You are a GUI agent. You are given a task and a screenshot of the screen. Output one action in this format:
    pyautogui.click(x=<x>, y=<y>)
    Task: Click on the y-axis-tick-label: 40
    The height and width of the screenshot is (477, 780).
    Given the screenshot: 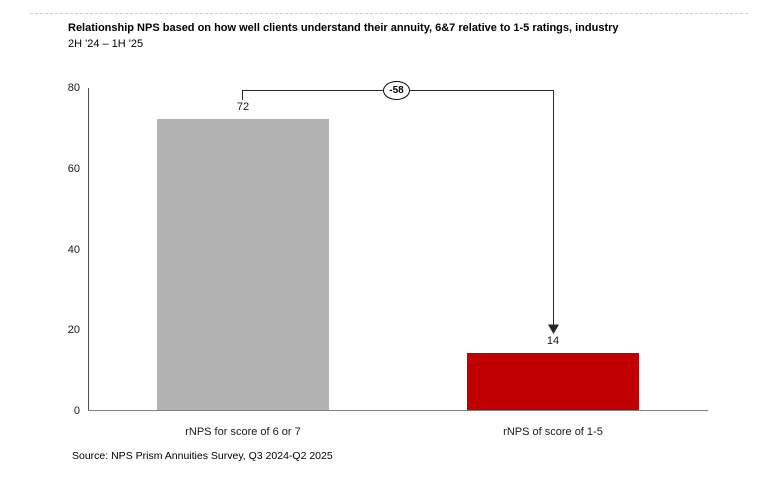 What is the action you would take?
    pyautogui.click(x=73, y=249)
    